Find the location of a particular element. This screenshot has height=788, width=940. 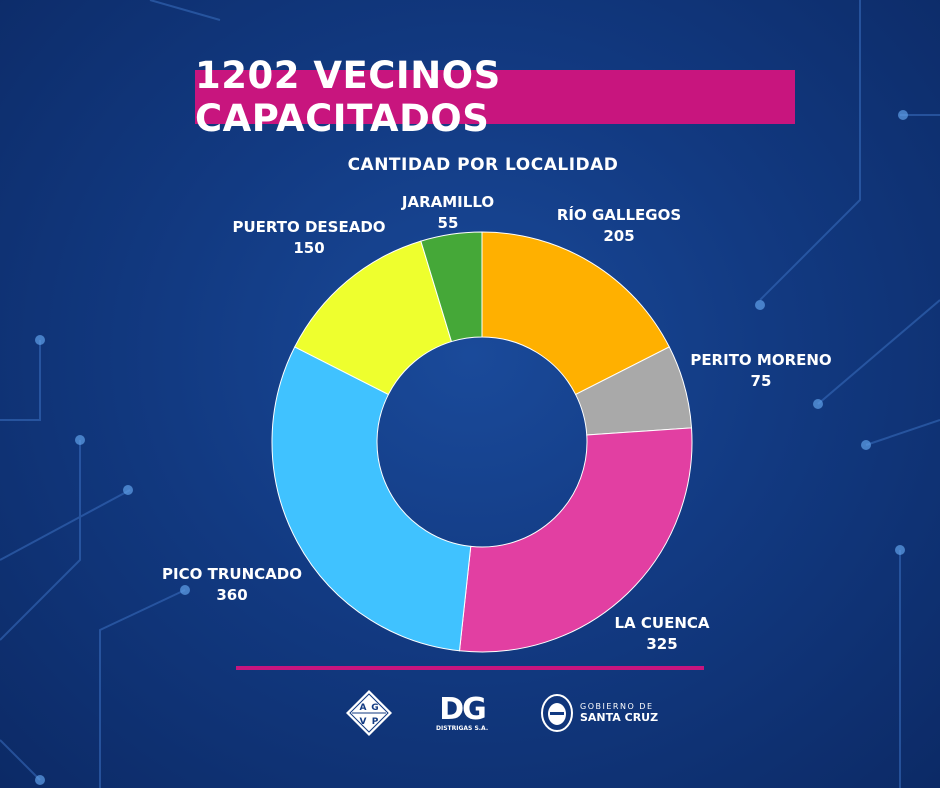

label-perito-moreno: PERITO MORENO 75 is located at coordinates (760, 371).